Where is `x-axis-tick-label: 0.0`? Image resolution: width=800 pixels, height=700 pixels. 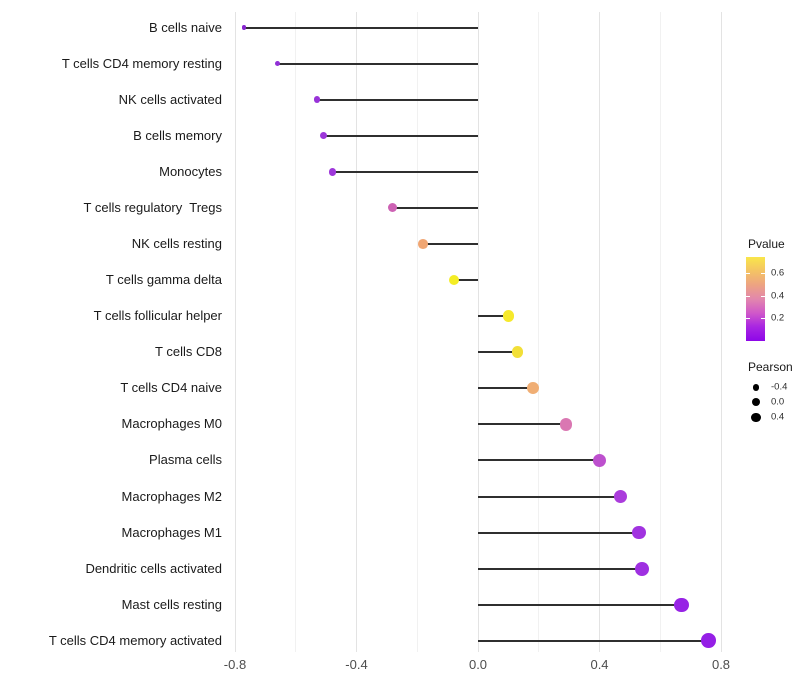 x-axis-tick-label: 0.0 is located at coordinates (478, 664).